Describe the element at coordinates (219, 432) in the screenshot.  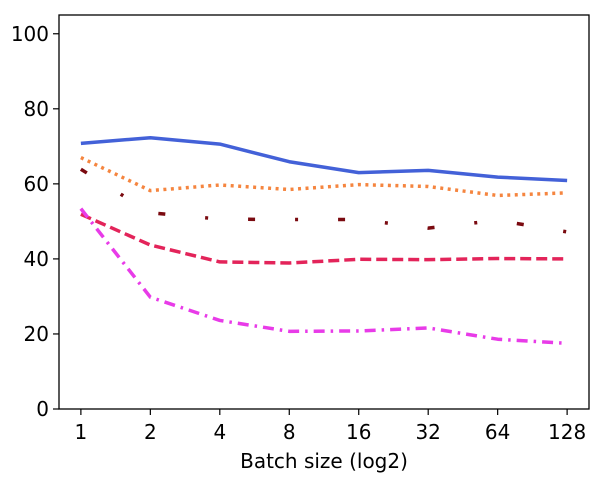
I see `x-tick-label: 4` at that location.